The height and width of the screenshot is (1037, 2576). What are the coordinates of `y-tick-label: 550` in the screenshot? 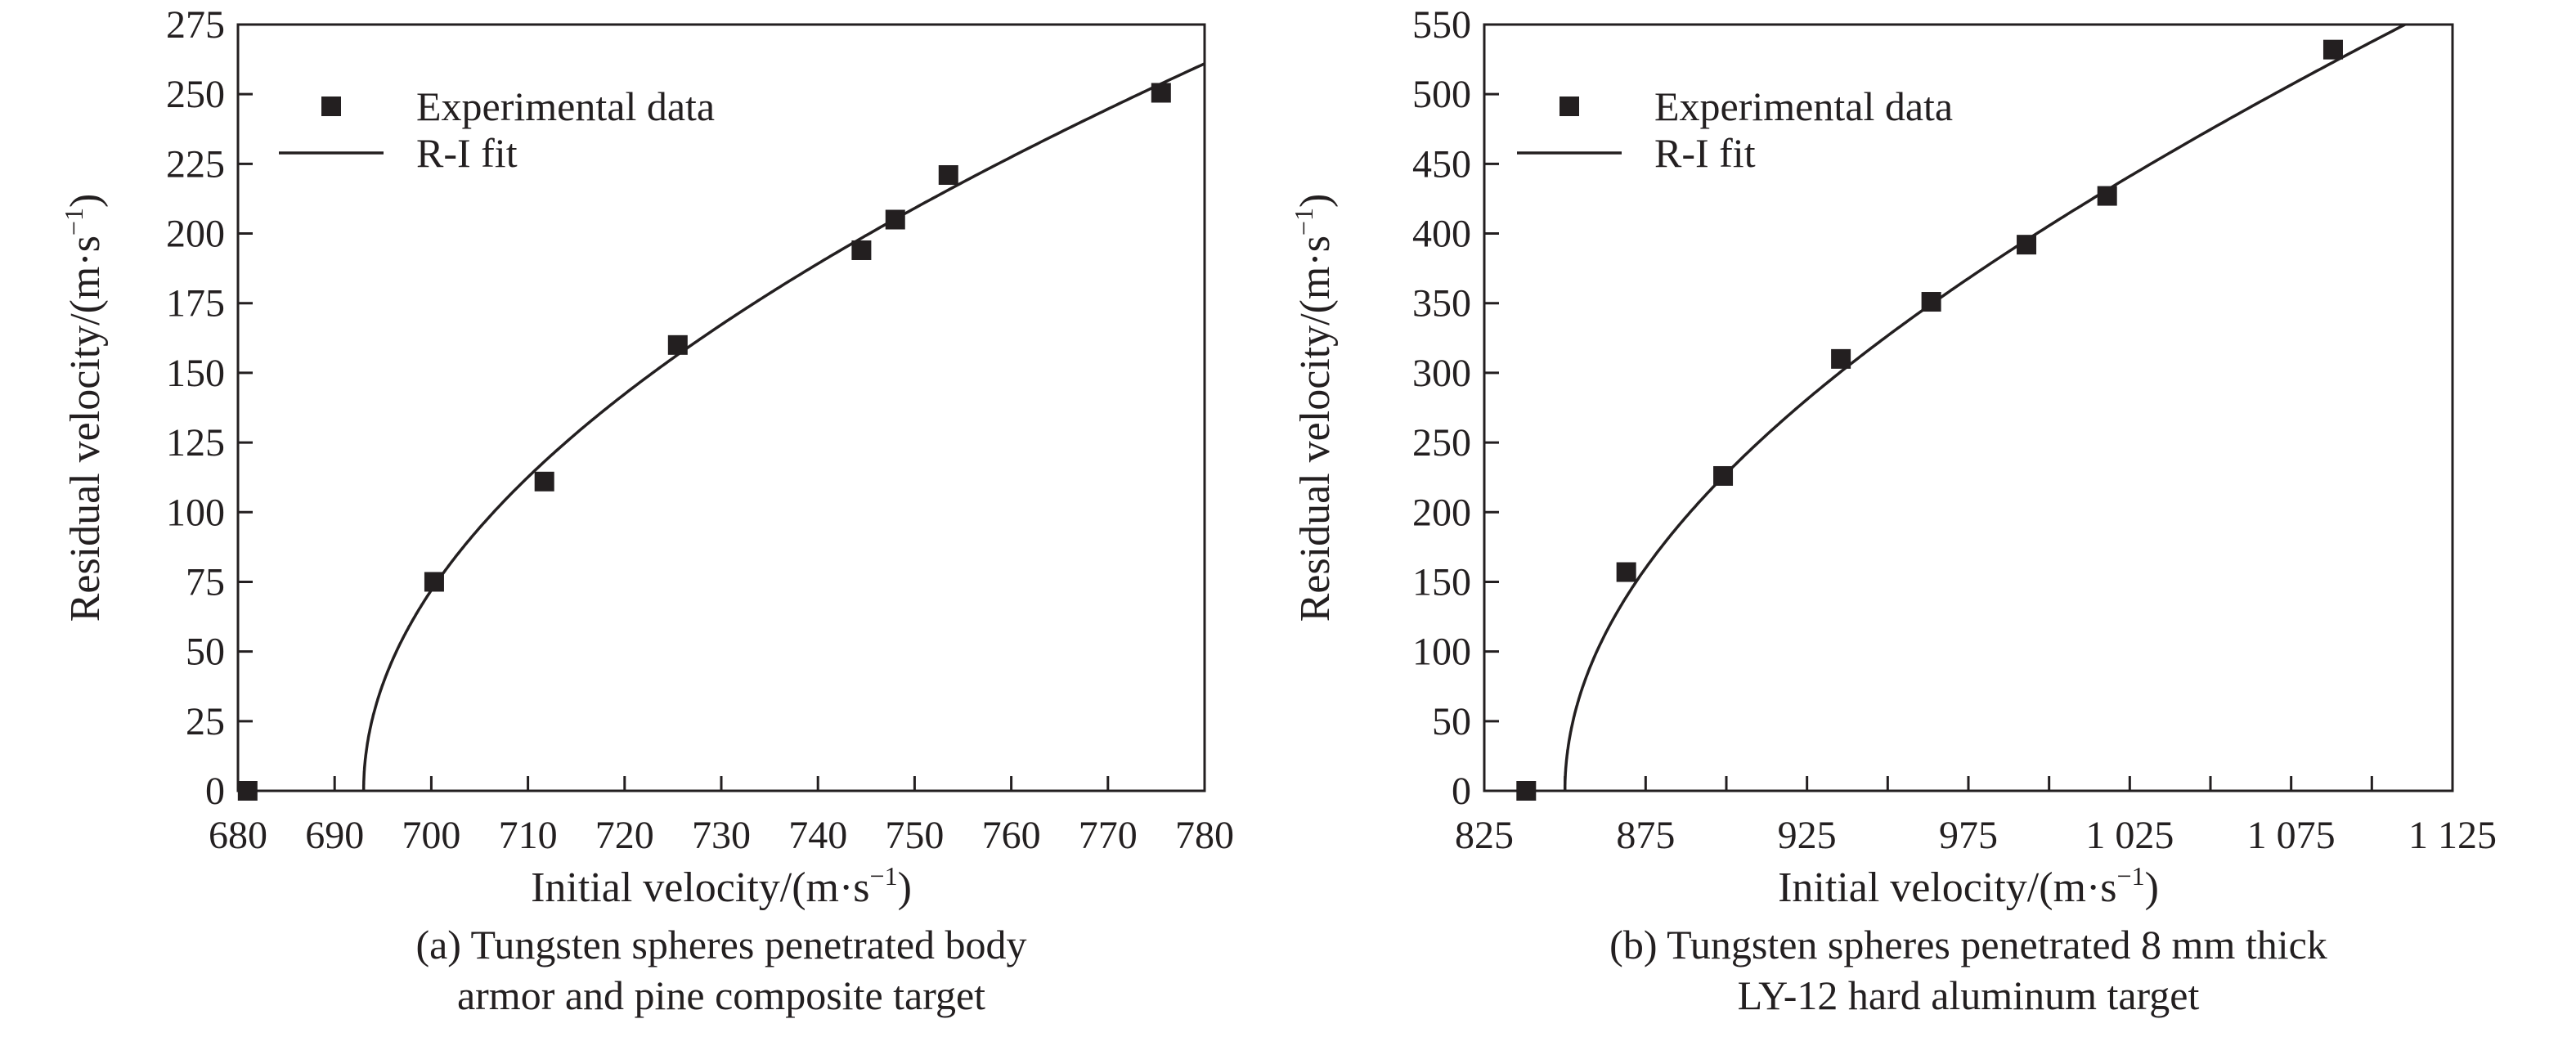 It's located at (1441, 25).